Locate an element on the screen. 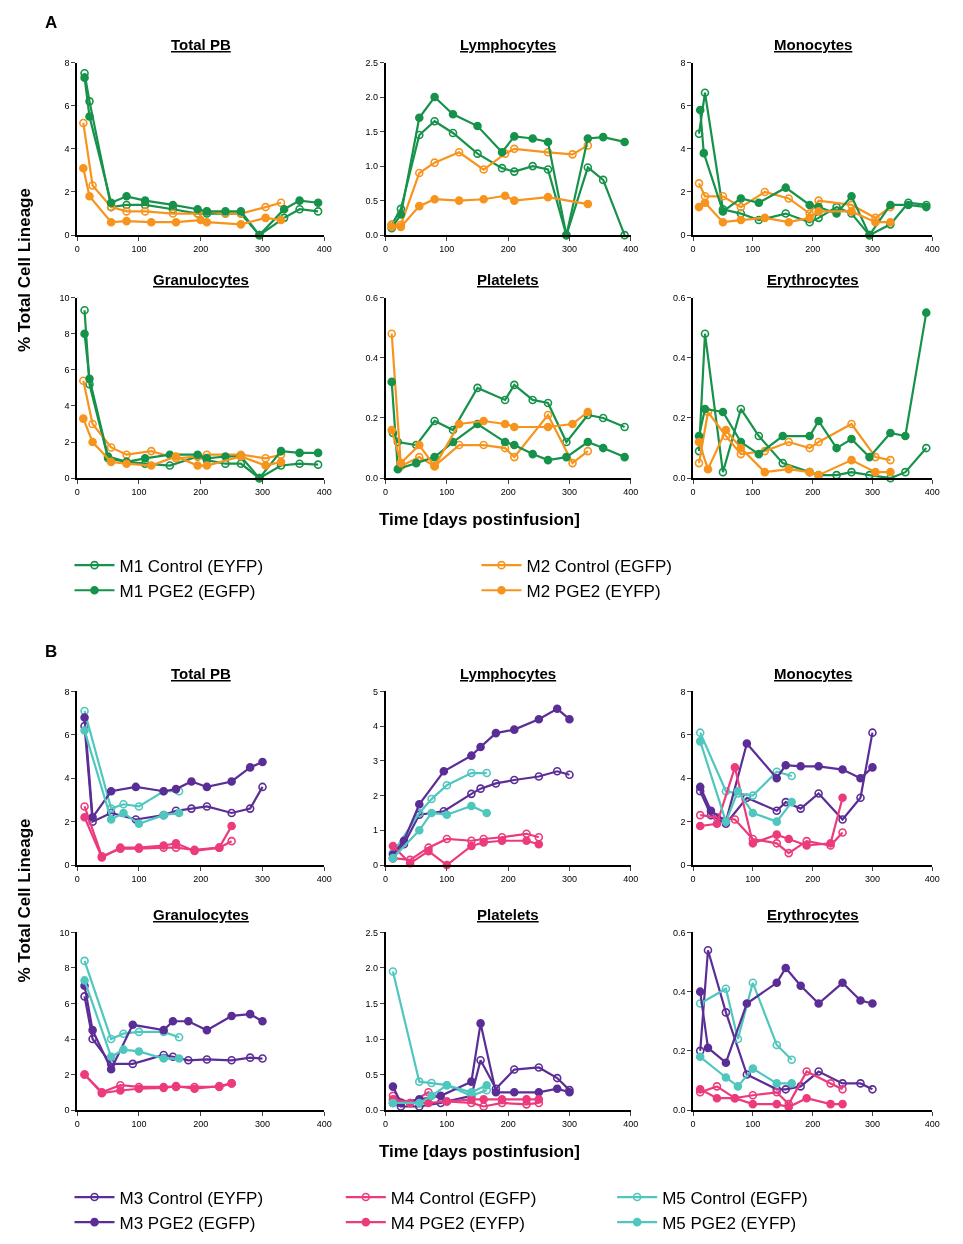 This screenshot has height=1244, width=963. y-tick-label: 3 is located at coordinates (376, 761).